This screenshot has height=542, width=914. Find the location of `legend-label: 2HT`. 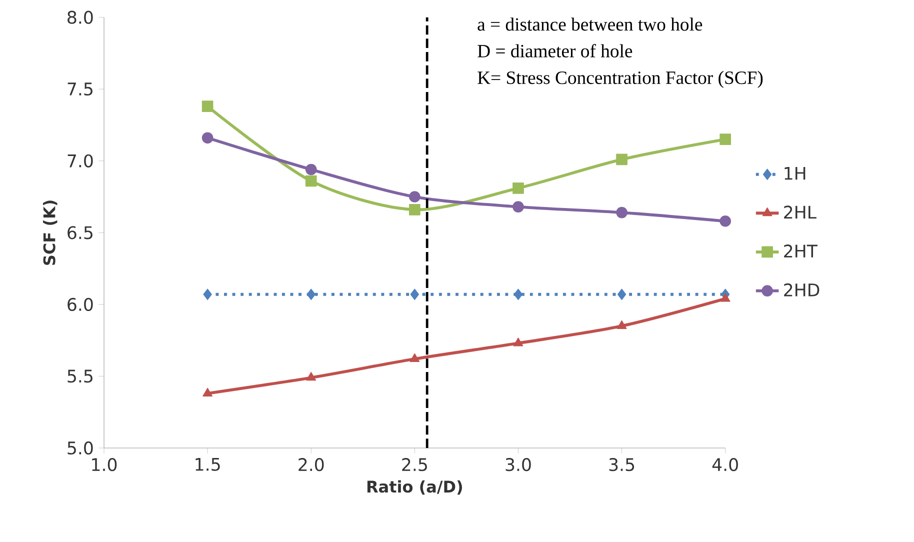

legend-label: 2HT is located at coordinates (801, 251).